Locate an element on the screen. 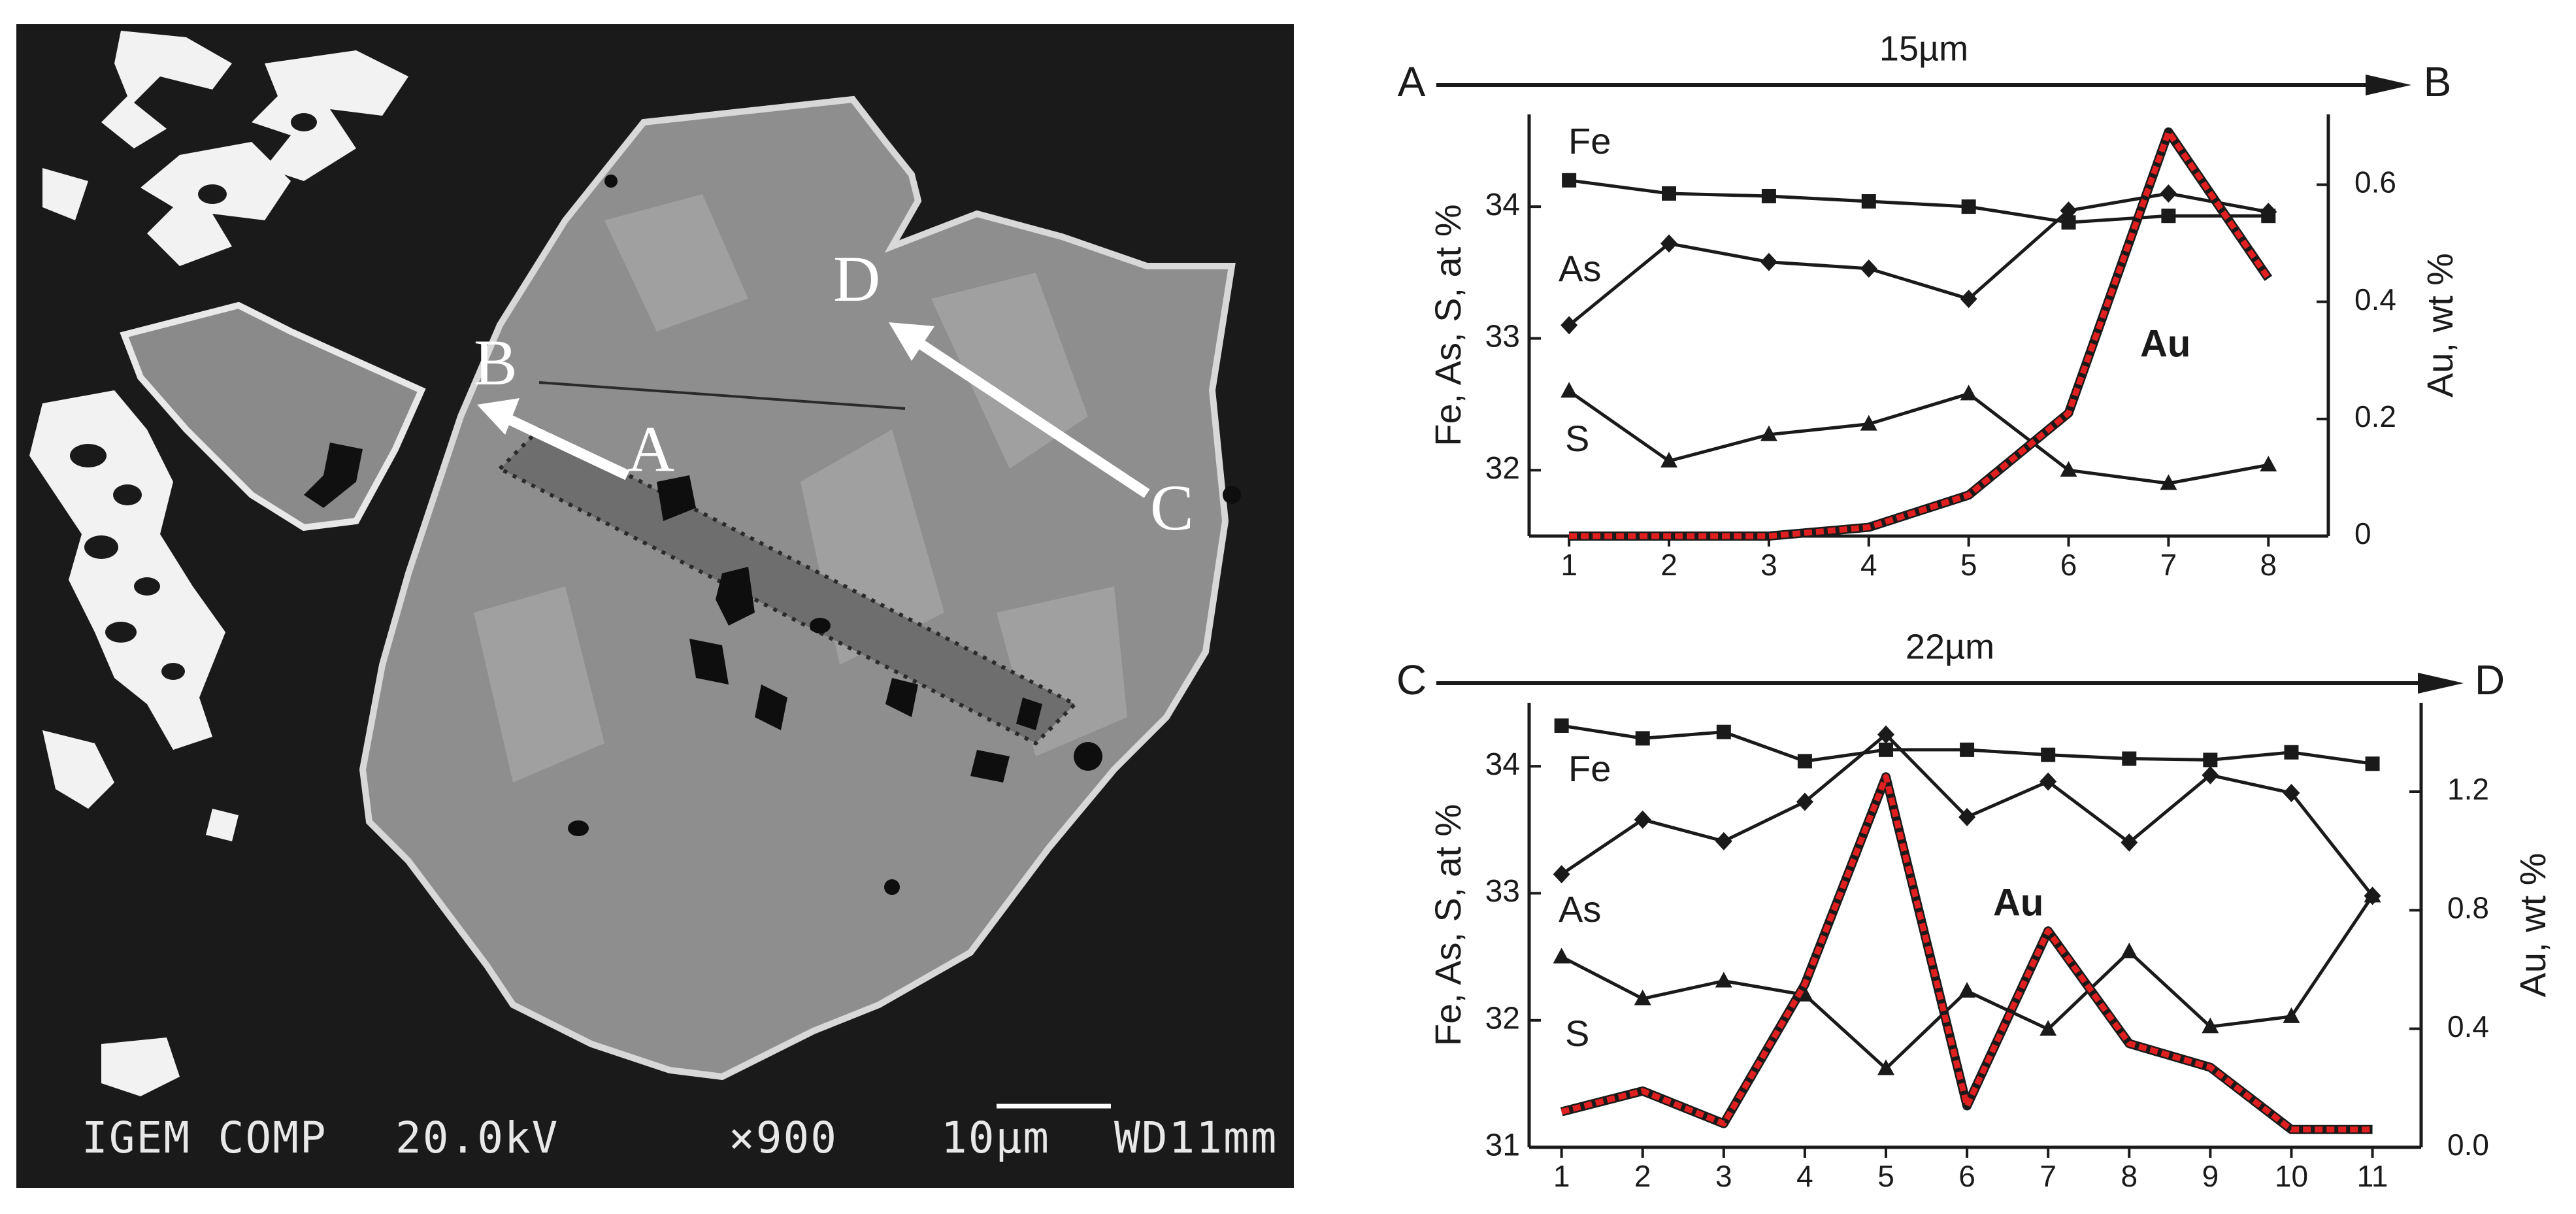 Image resolution: width=2576 pixels, height=1214 pixels. chart1-y-tick-label: 32 is located at coordinates (1502, 468).